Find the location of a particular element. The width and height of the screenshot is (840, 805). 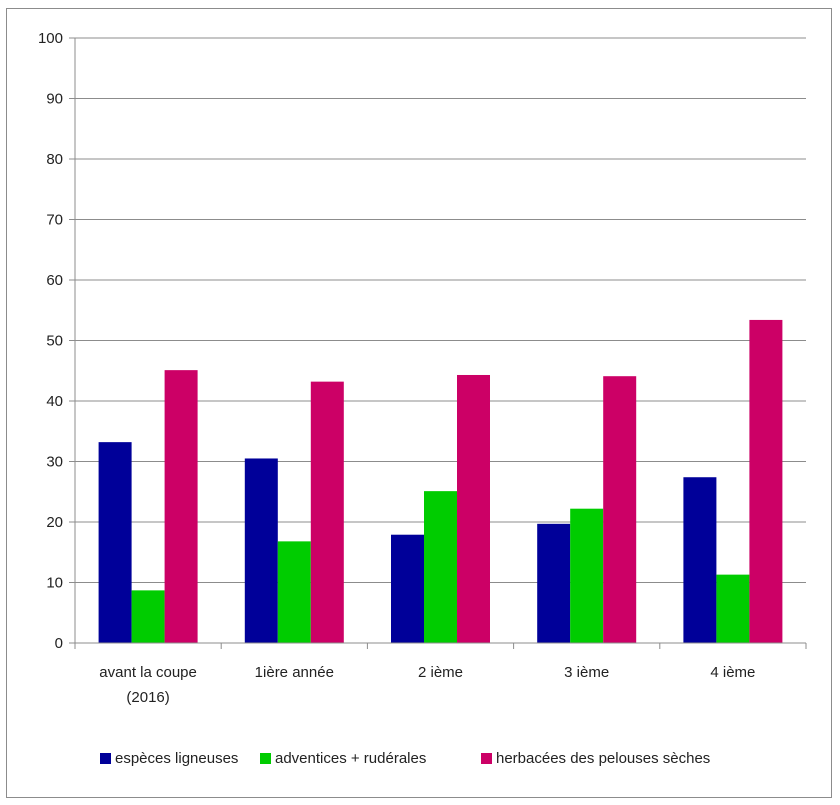

y-tick-label: 10 is located at coordinates (54, 583).